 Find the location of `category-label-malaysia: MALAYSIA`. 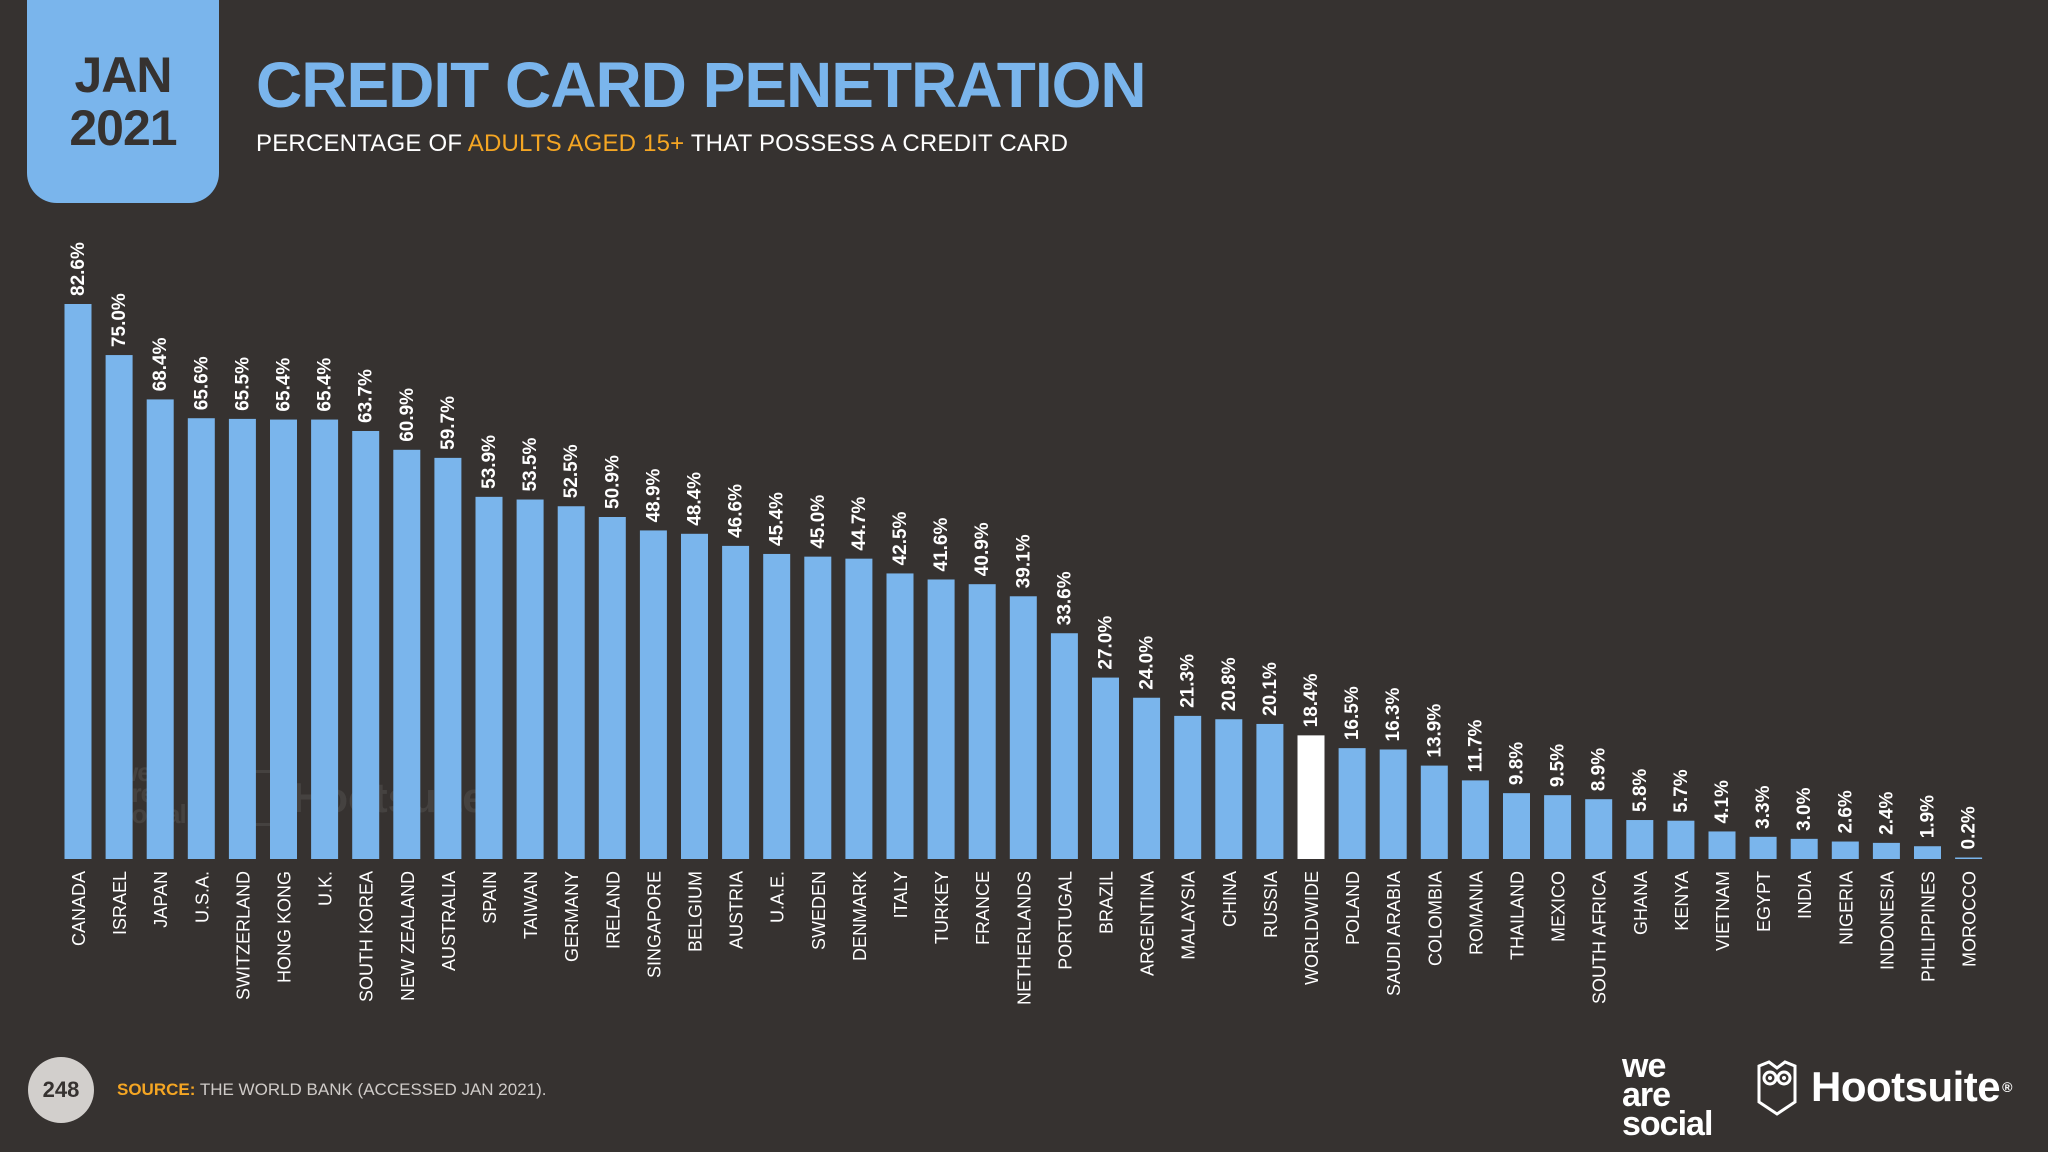

category-label-malaysia: MALAYSIA is located at coordinates (1189, 915).